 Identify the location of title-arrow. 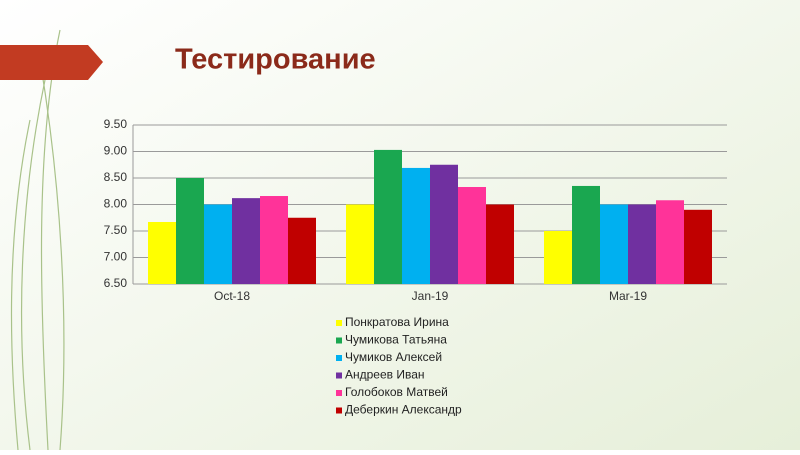
(51, 62).